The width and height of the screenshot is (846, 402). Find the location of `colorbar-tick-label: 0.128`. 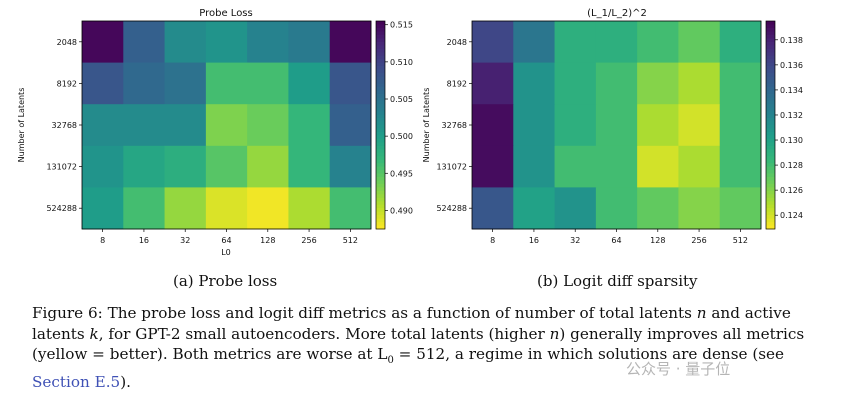

colorbar-tick-label: 0.128 is located at coordinates (791, 165).